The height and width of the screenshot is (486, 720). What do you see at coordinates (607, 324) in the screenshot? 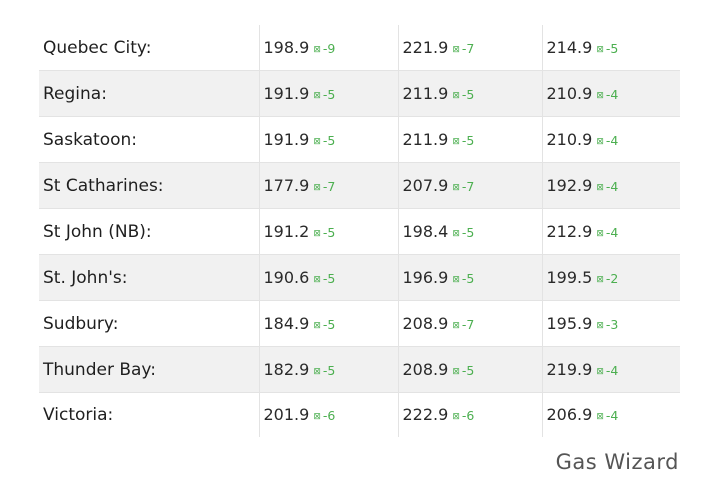
I see `price-change: ⊠ -3` at bounding box center [607, 324].